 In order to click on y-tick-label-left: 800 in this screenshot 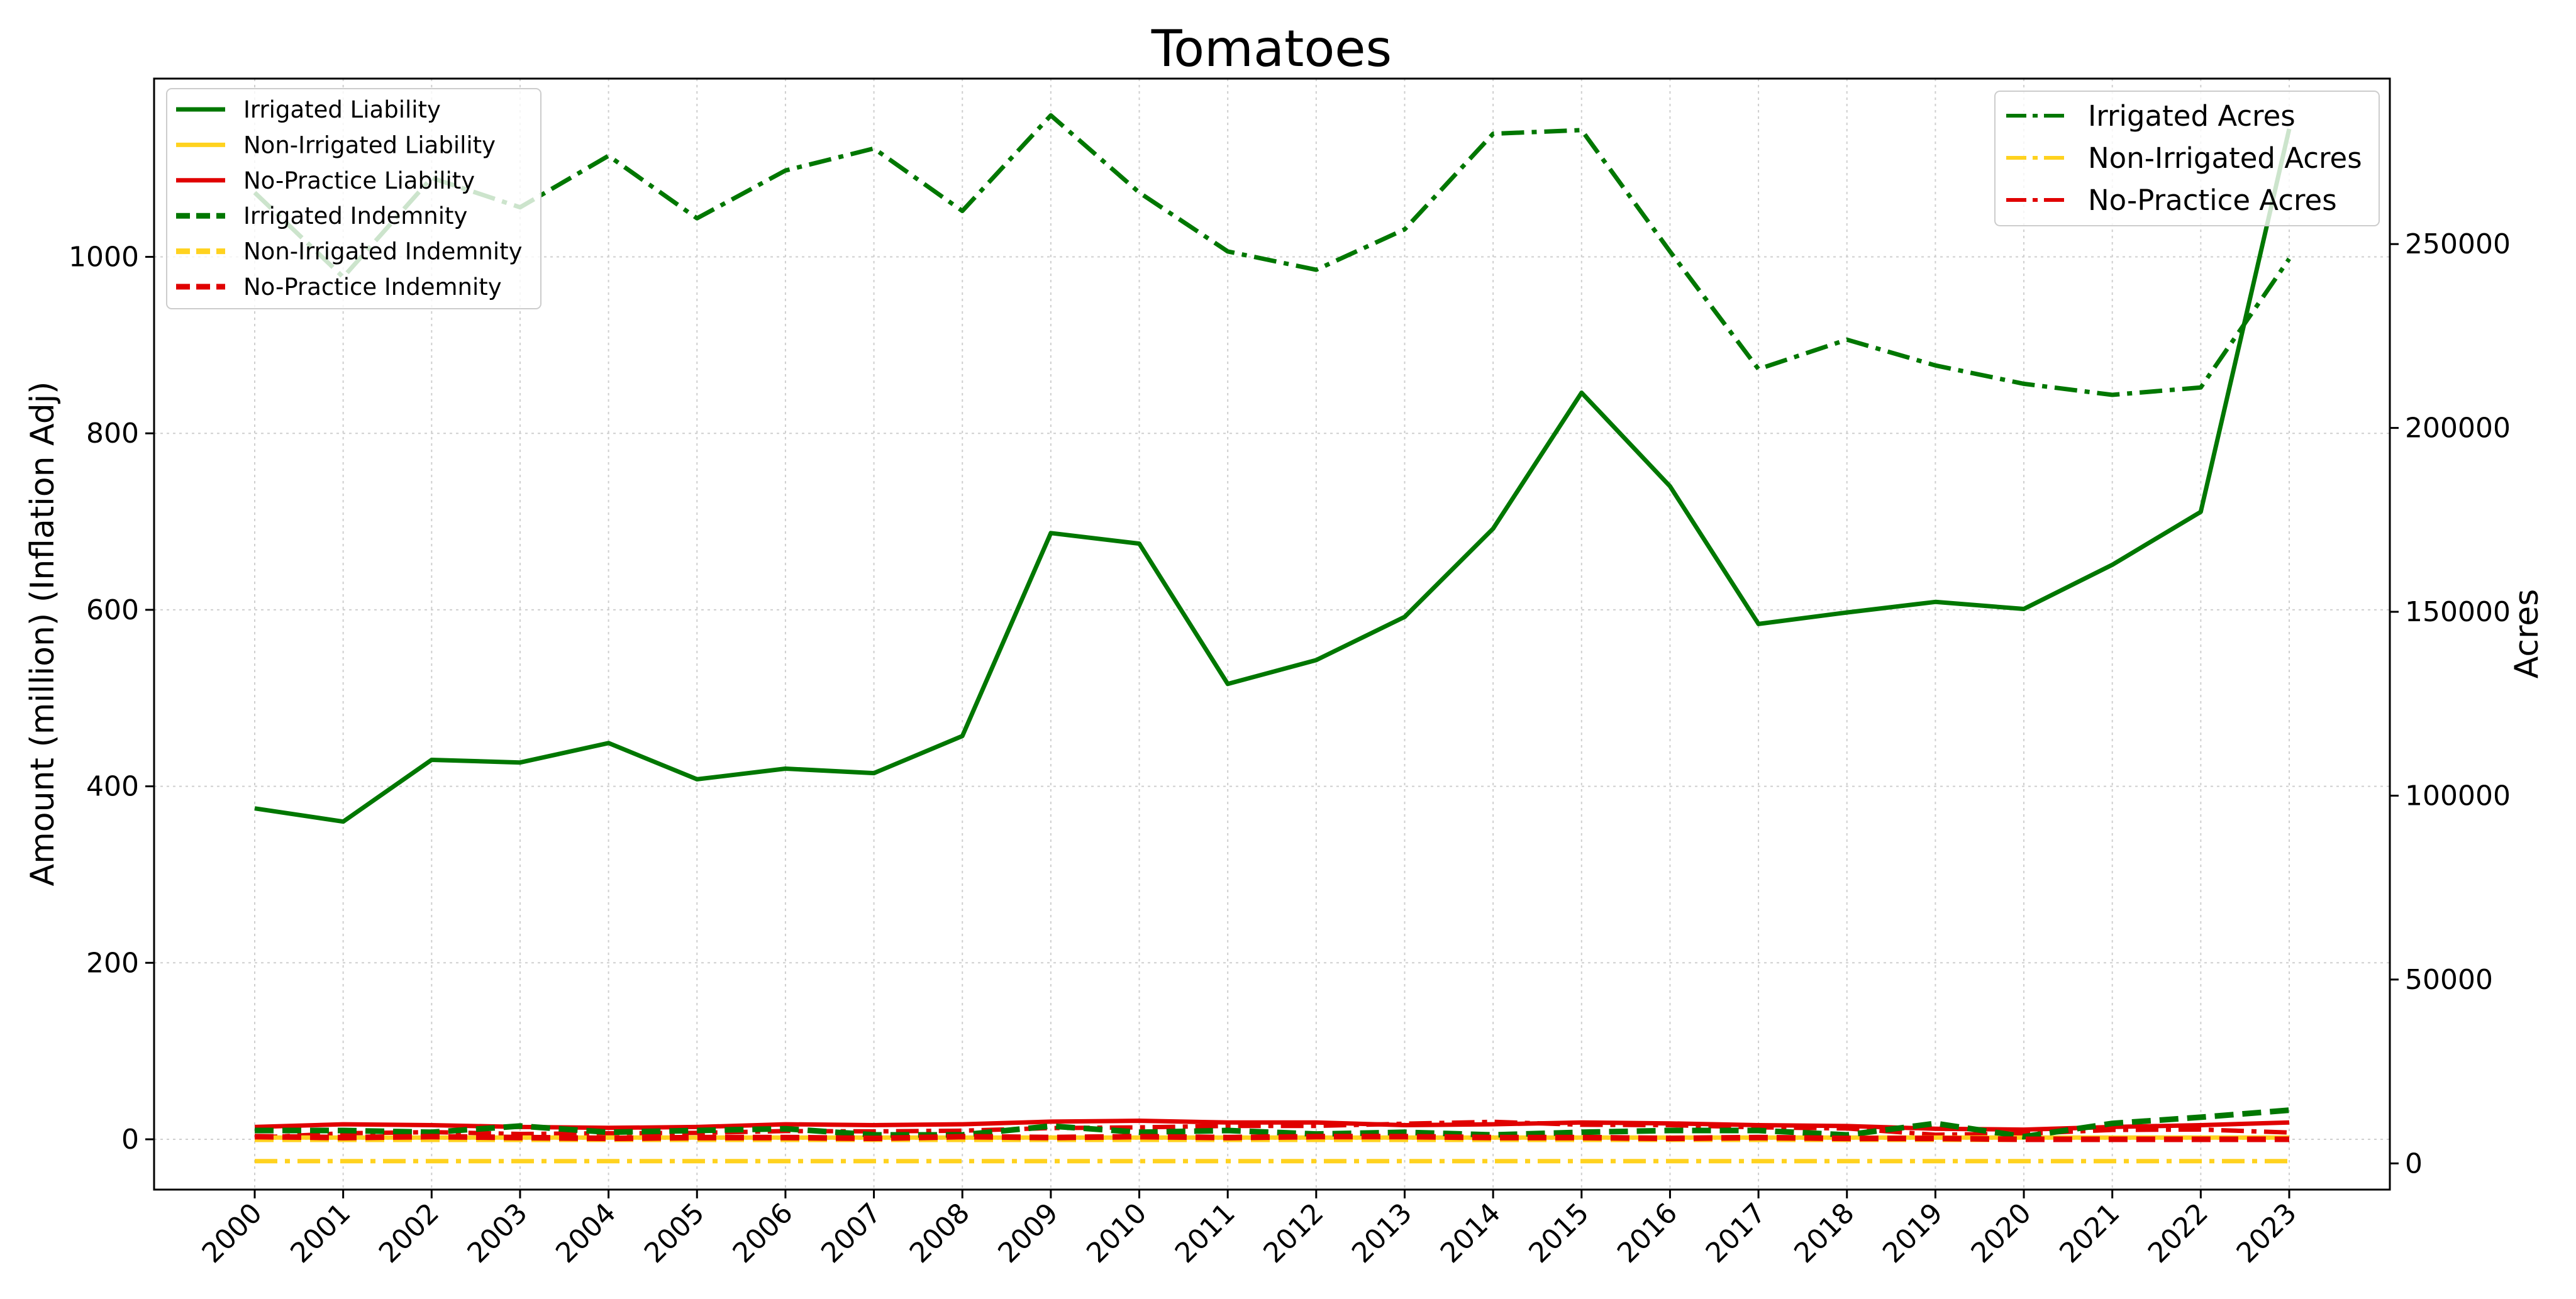, I will do `click(112, 433)`.